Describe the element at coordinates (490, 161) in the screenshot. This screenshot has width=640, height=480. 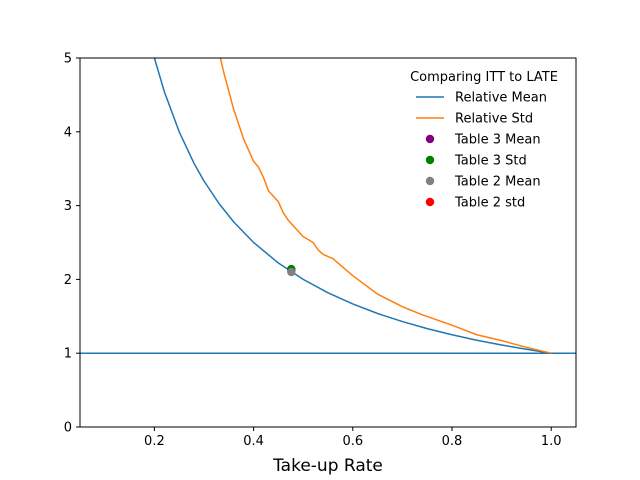
I see `legend-entry-table-3-std: Table 3 Std` at that location.